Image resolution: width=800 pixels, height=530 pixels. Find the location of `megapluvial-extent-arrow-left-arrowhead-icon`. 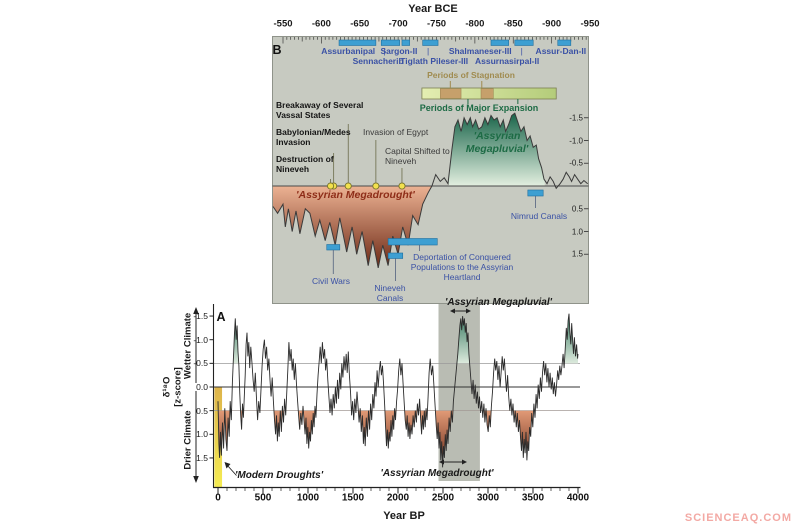

megapluvial-extent-arrow-left-arrowhead-icon is located at coordinates (452, 311).